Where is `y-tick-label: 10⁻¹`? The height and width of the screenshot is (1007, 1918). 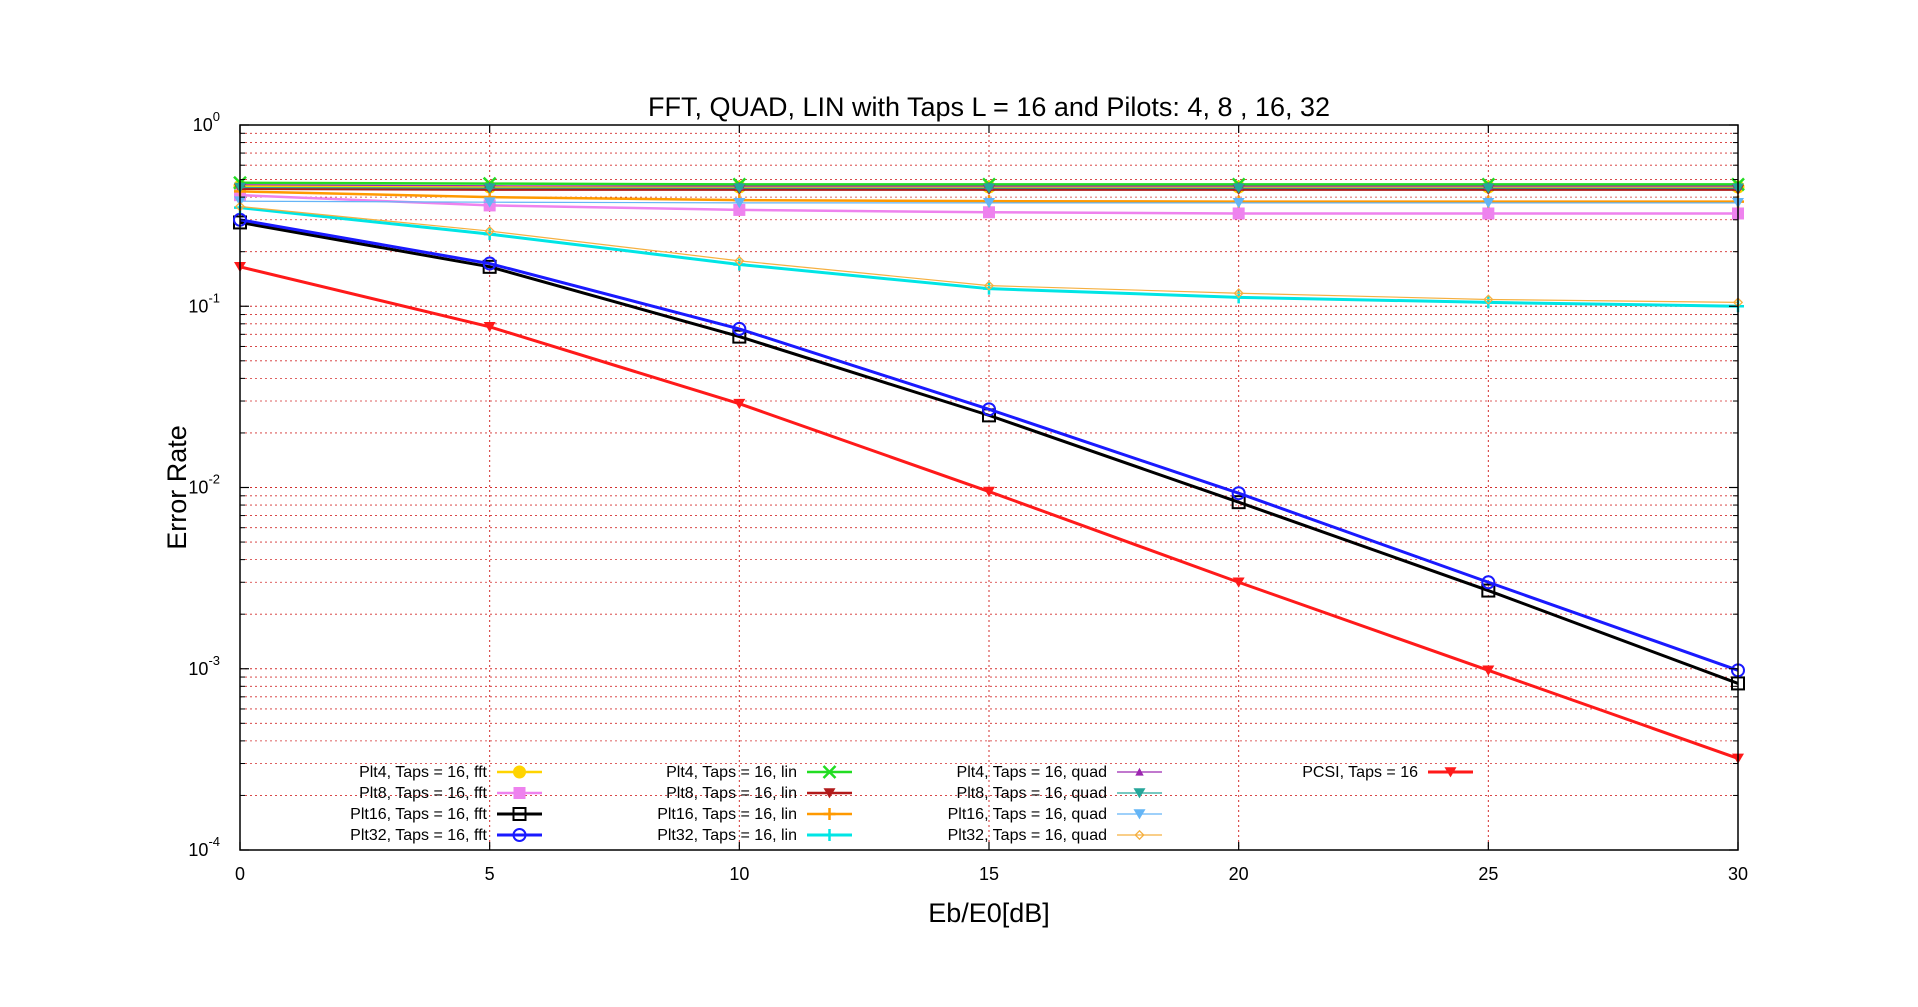
y-tick-label: 10⁻¹ is located at coordinates (204, 303).